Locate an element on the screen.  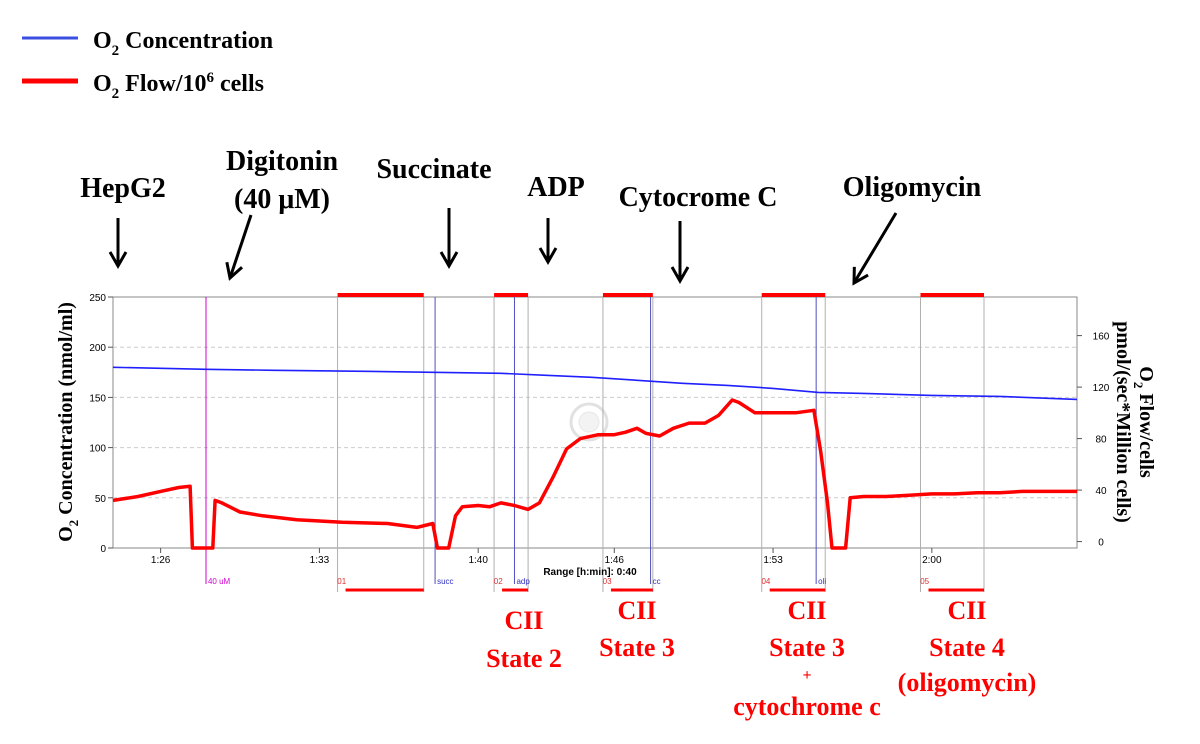
marker-label: 03 is located at coordinates (607, 581).